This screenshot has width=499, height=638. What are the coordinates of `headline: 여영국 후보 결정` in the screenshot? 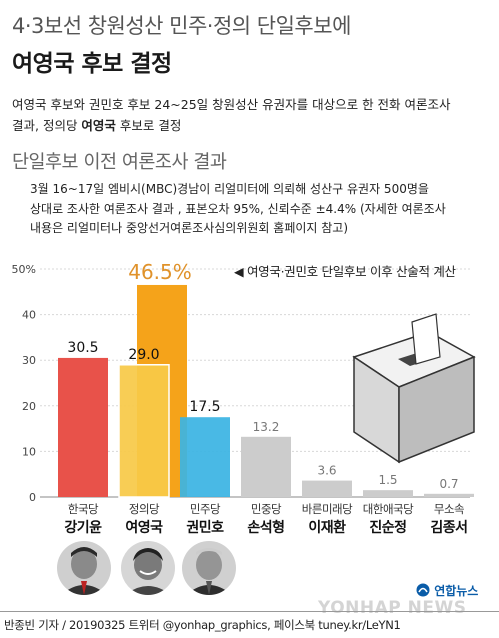 It's located at (92, 64).